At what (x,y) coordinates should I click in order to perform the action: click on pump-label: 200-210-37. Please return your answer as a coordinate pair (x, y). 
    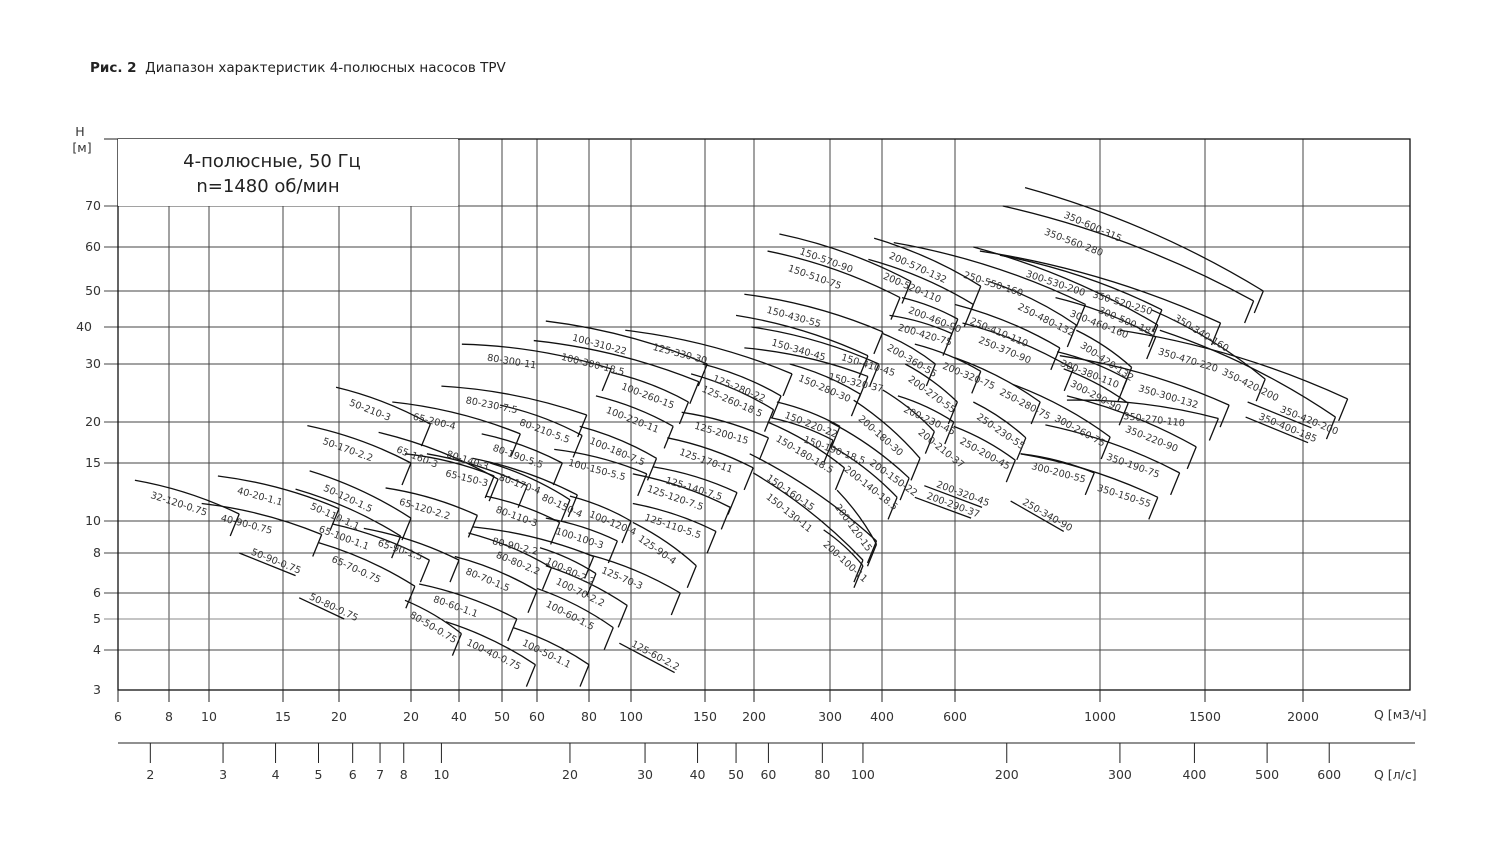
    Looking at the image, I should click on (941, 449).